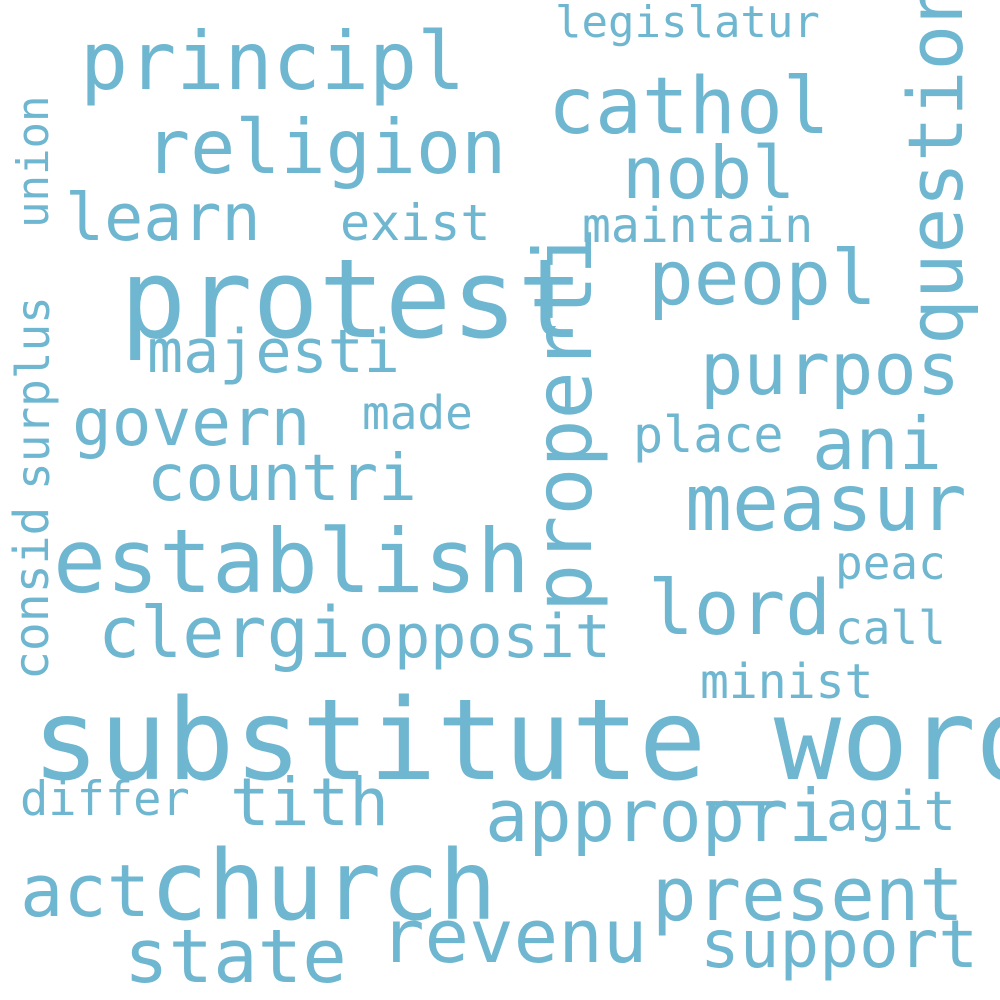 This screenshot has width=1000, height=1000. What do you see at coordinates (762, 277) in the screenshot?
I see `word-peopl: peopl` at bounding box center [762, 277].